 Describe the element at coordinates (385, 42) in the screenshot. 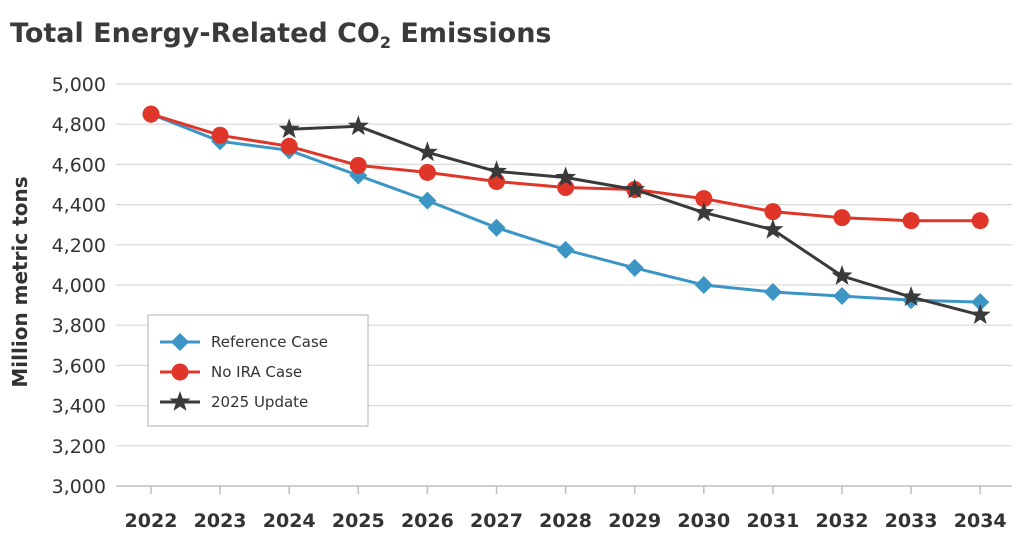

I see `chart-title-subscript: 2` at that location.